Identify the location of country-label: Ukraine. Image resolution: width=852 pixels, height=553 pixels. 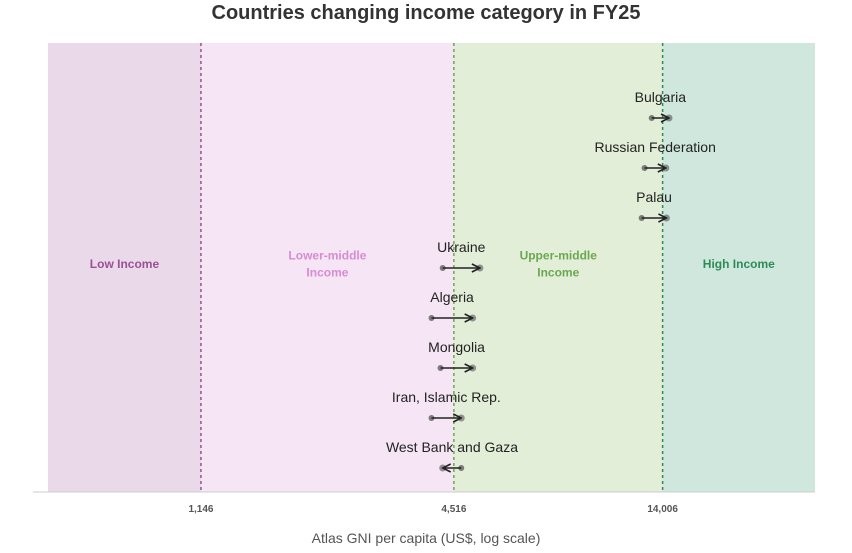
(461, 247).